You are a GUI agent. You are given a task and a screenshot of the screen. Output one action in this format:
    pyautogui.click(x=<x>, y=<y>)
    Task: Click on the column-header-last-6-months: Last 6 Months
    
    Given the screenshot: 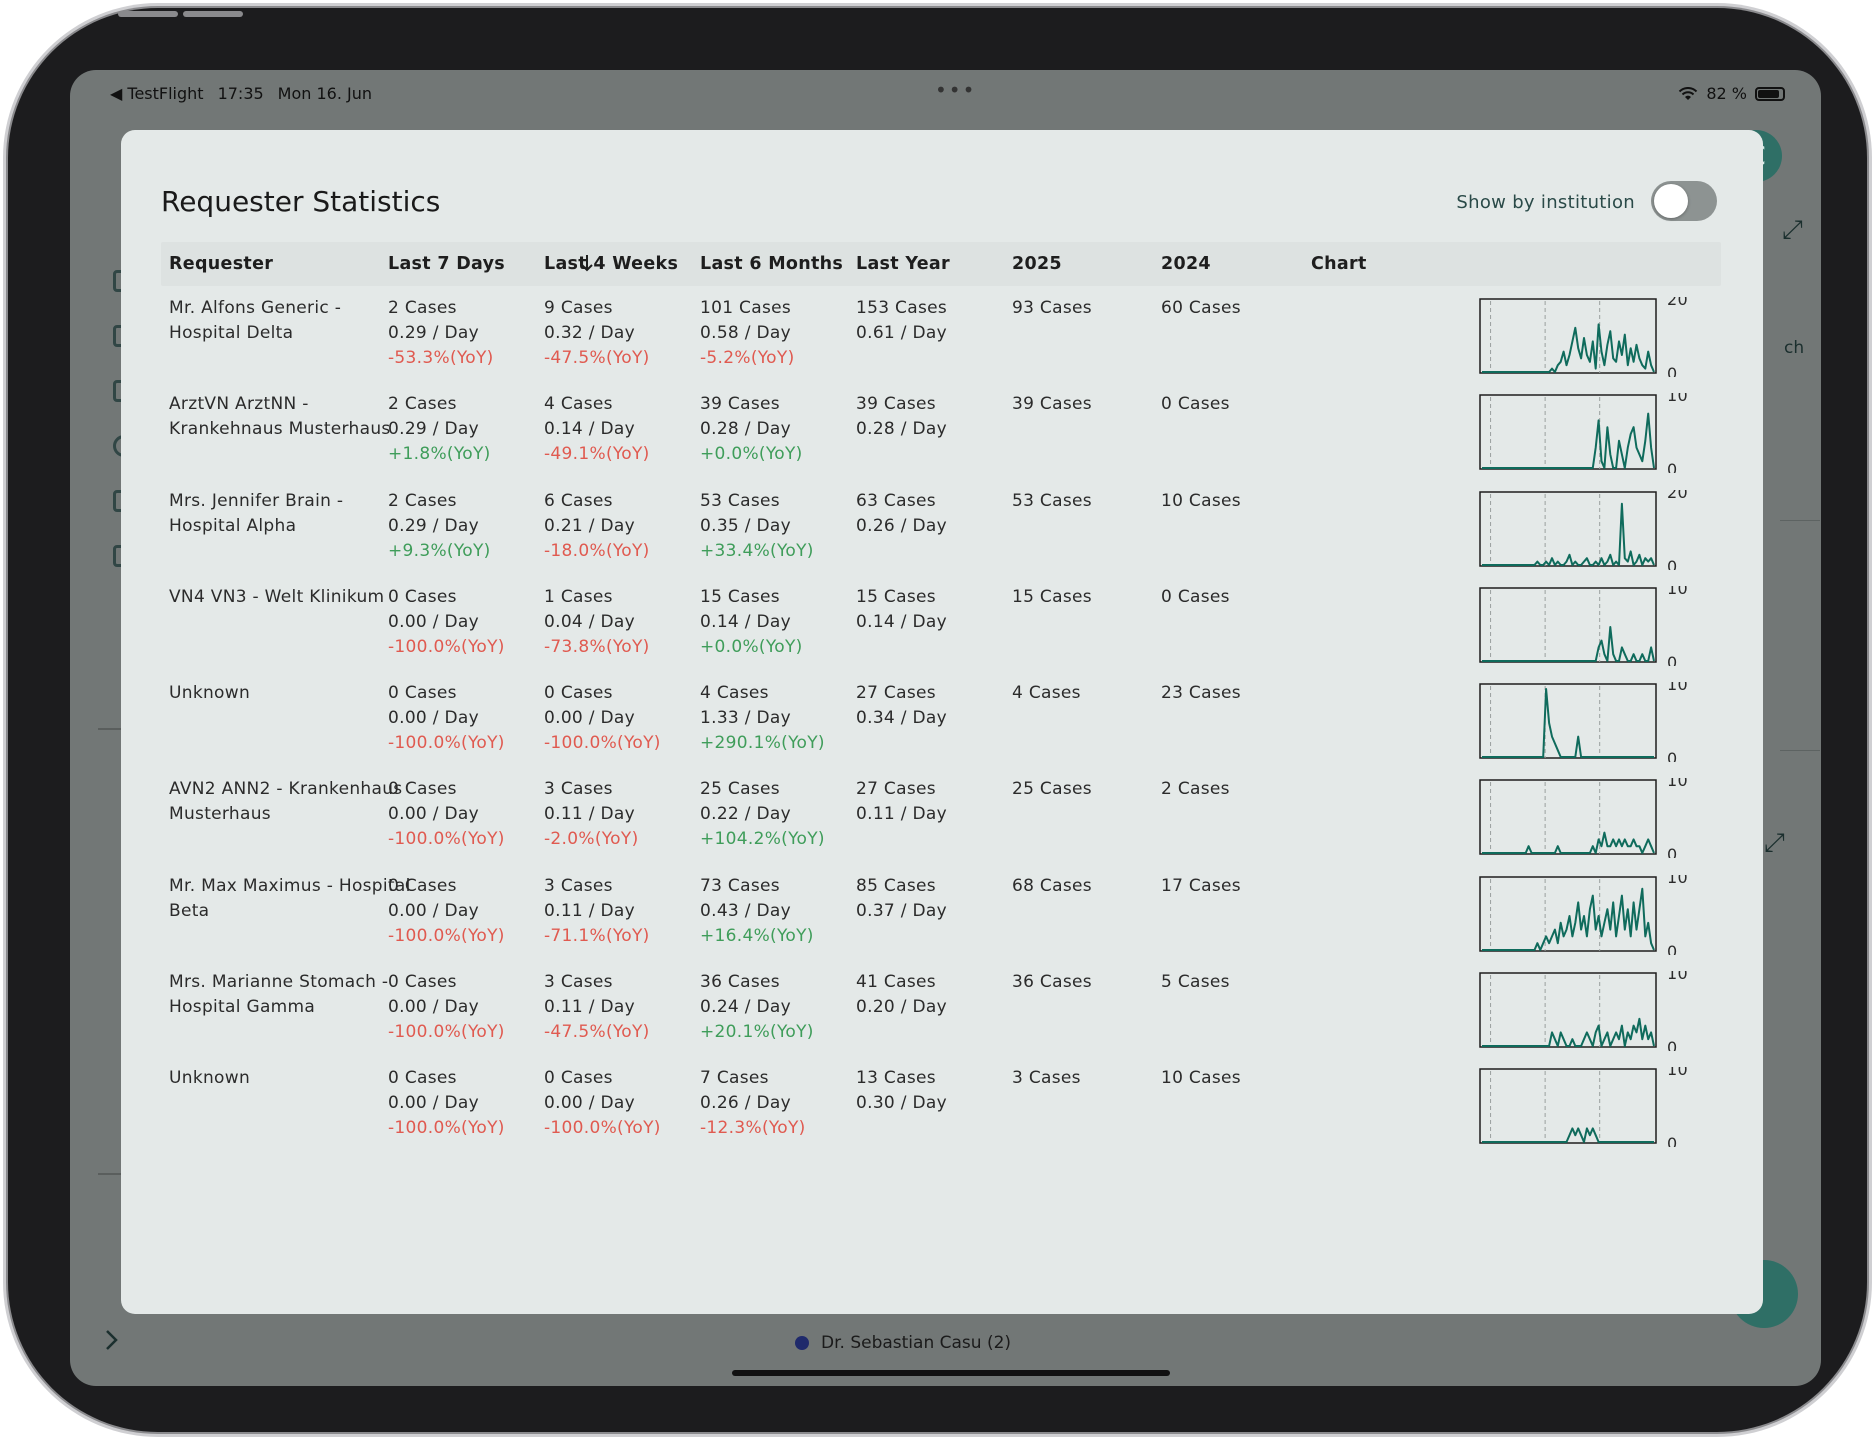 What is the action you would take?
    pyautogui.click(x=772, y=264)
    